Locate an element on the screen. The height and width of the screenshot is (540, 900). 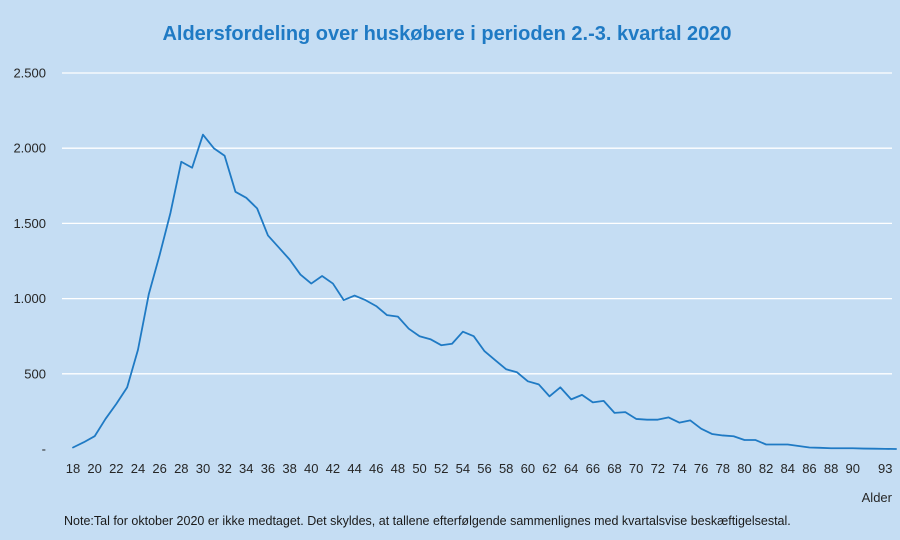
x-tick-label: 44 is located at coordinates (354, 468).